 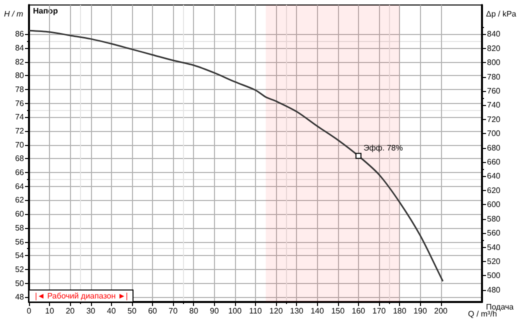 I want to click on y2-tick-label: 640, so click(x=494, y=176).